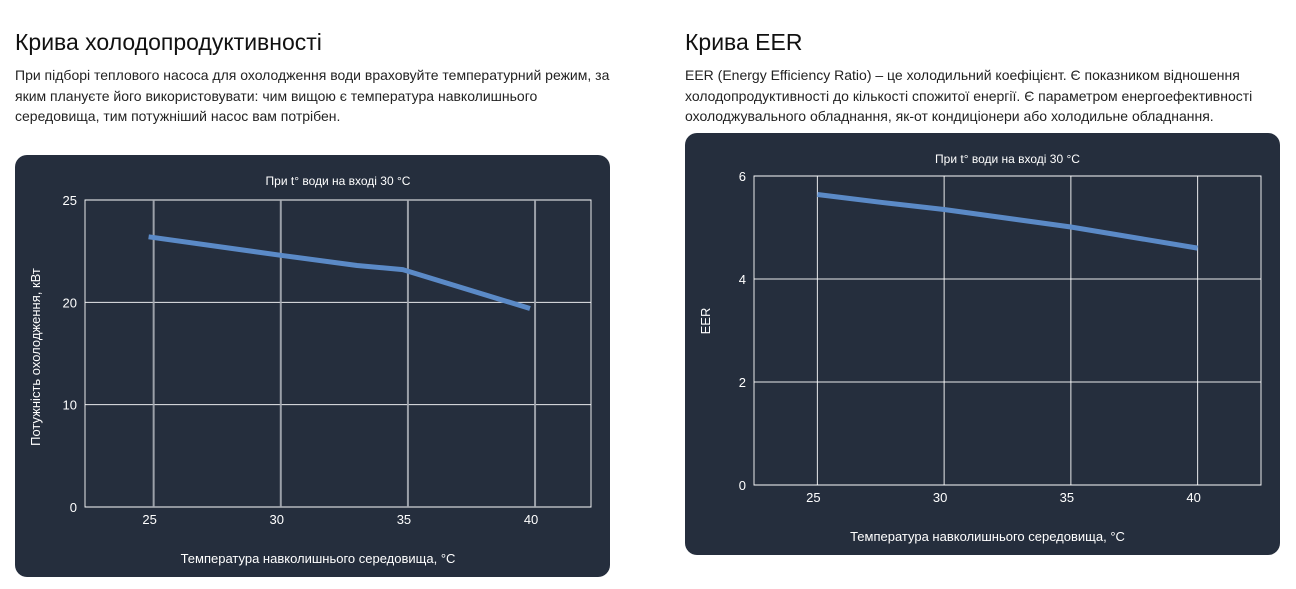  What do you see at coordinates (168, 42) in the screenshot?
I see `cooling-section-title: Крива холодопродуктивності` at bounding box center [168, 42].